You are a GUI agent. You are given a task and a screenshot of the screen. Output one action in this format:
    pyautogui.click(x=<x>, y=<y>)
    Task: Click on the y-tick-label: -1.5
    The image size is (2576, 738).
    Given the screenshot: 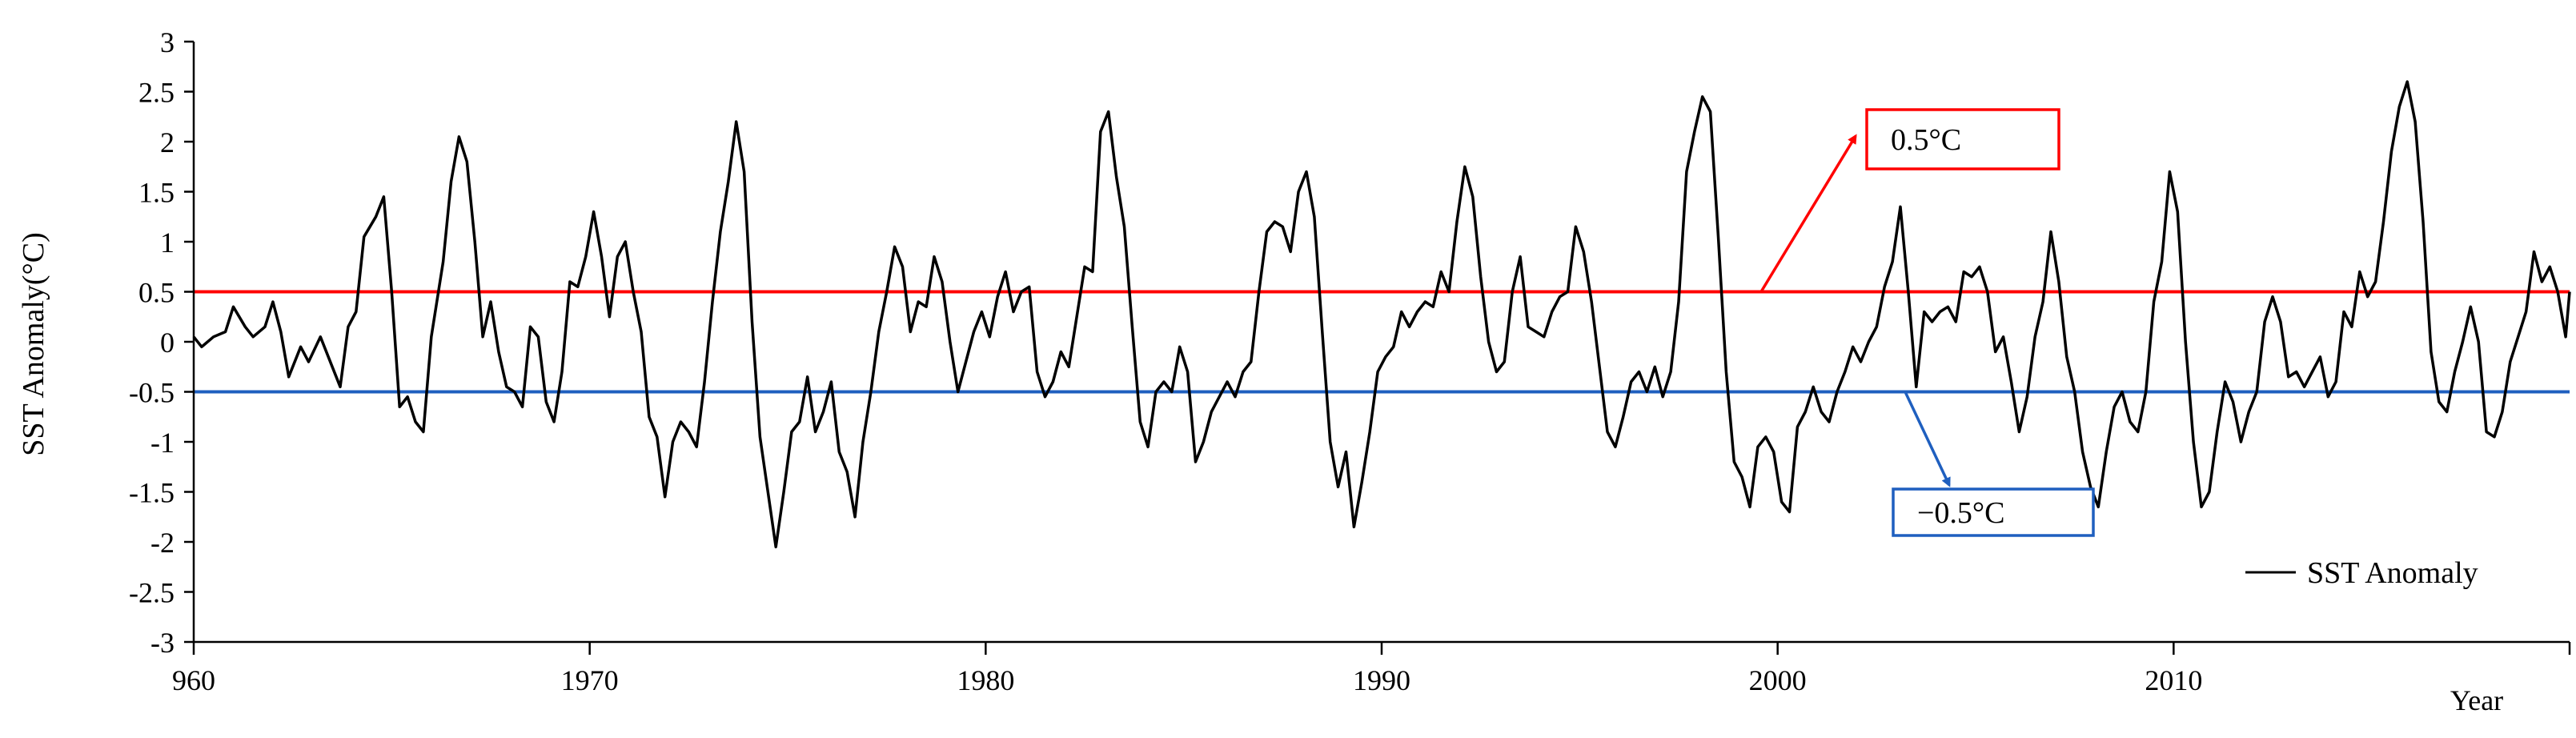 What is the action you would take?
    pyautogui.click(x=152, y=493)
    